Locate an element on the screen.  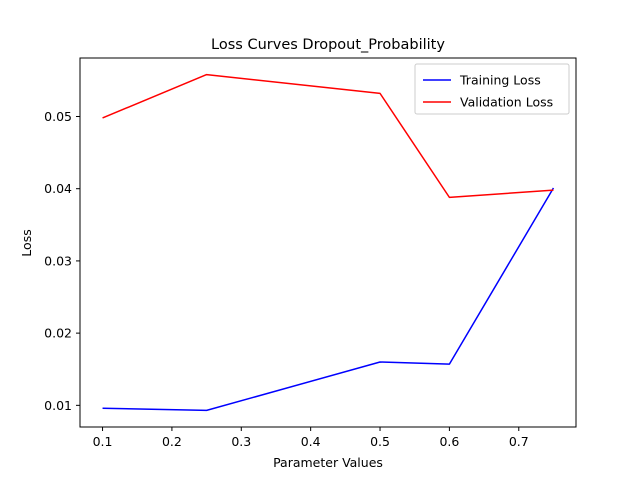
x-axis-label: Parameter Values is located at coordinates (328, 462).